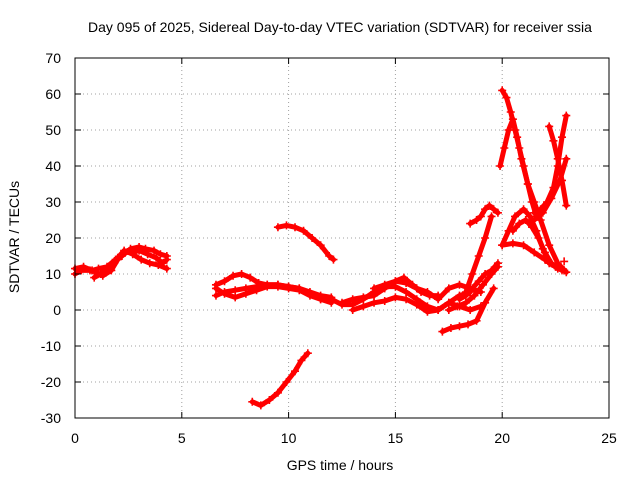 This screenshot has height=480, width=640. I want to click on x-tick-label: 5, so click(182, 438).